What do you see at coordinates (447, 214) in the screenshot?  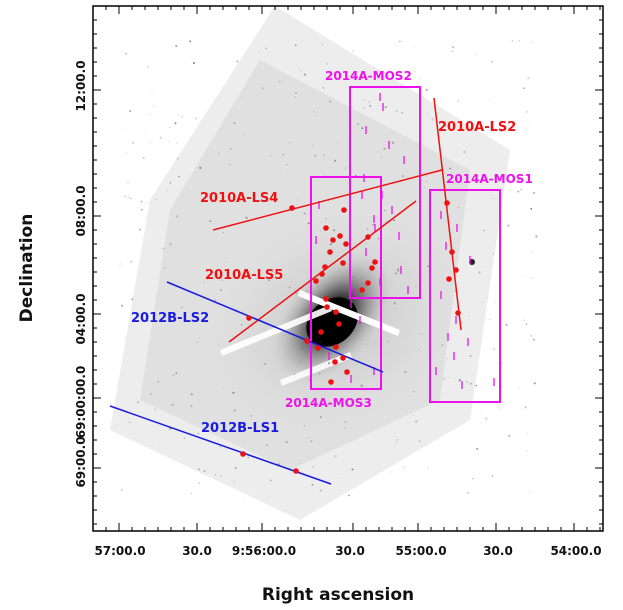 I see `slit-line-2010A-LS2` at bounding box center [447, 214].